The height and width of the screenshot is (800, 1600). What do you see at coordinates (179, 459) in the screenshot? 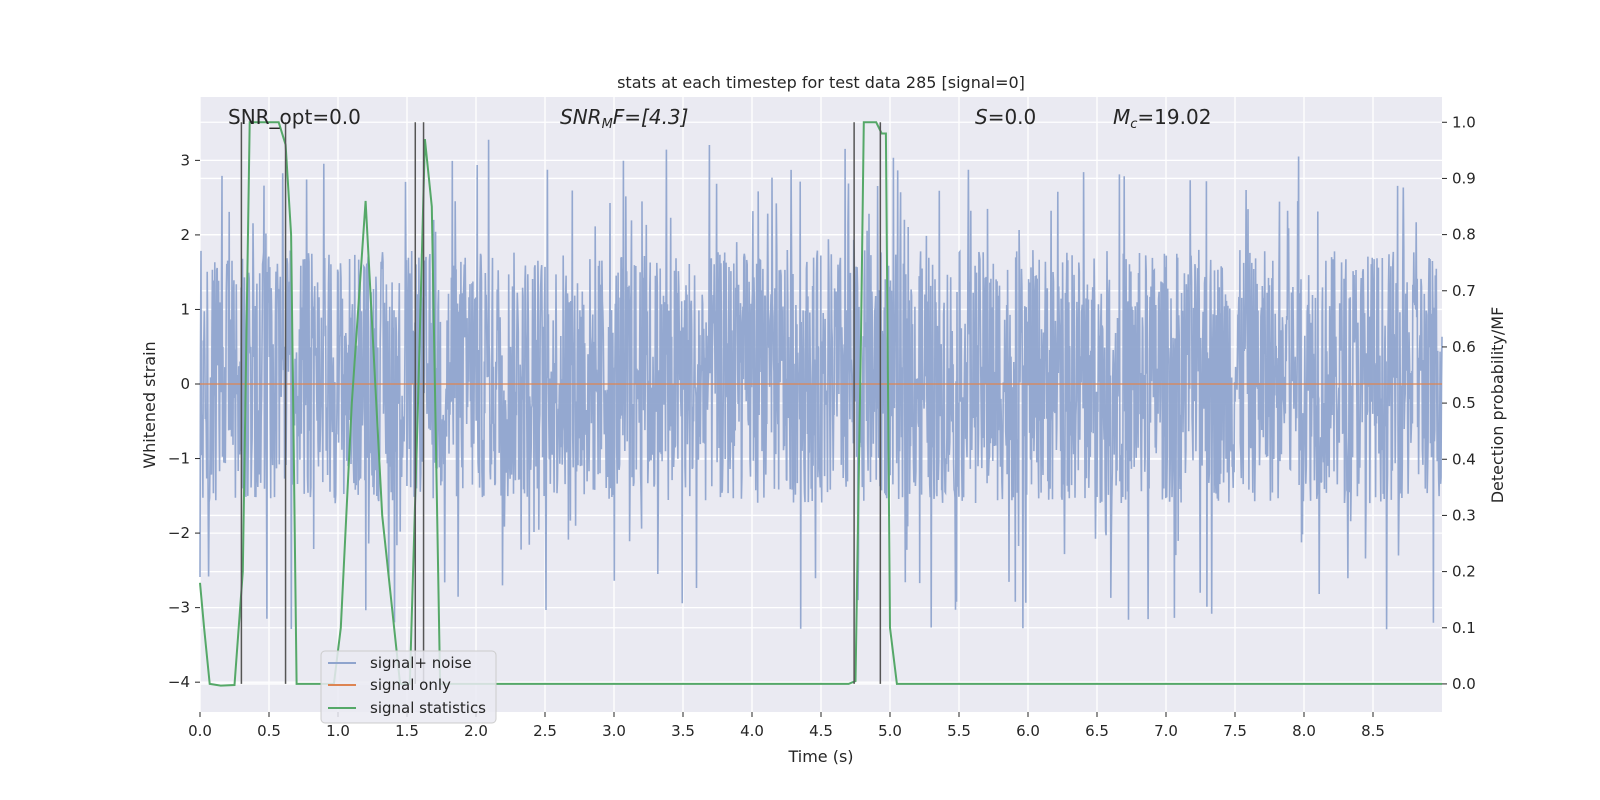
I see `y-tick-label-4: −1` at bounding box center [179, 459].